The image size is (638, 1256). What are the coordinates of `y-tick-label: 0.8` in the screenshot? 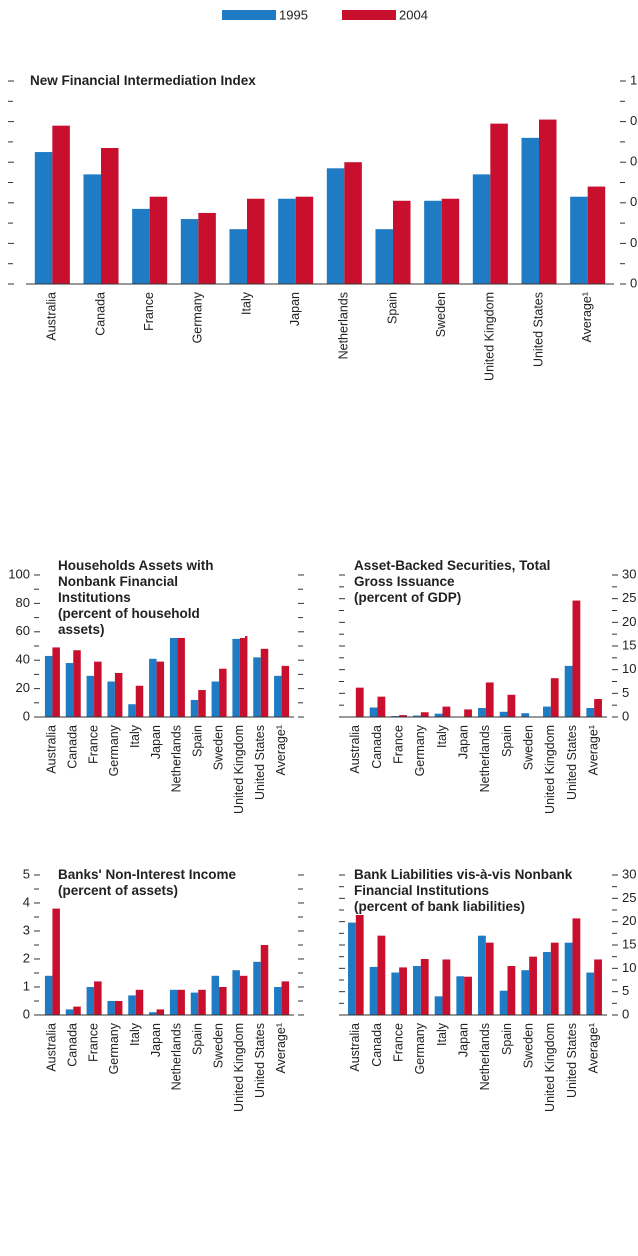 It's located at (634, 120).